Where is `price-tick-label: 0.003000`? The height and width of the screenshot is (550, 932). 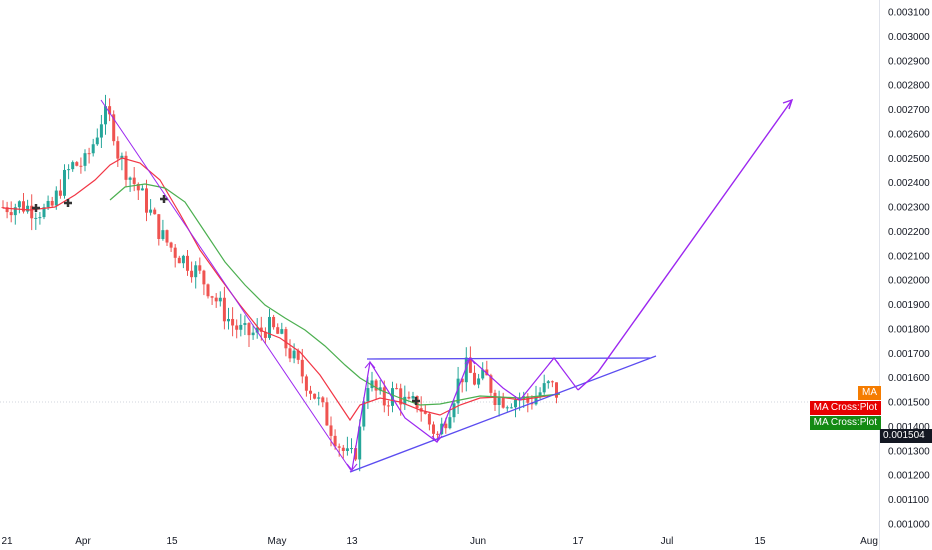
price-tick-label: 0.003000 is located at coordinates (909, 37).